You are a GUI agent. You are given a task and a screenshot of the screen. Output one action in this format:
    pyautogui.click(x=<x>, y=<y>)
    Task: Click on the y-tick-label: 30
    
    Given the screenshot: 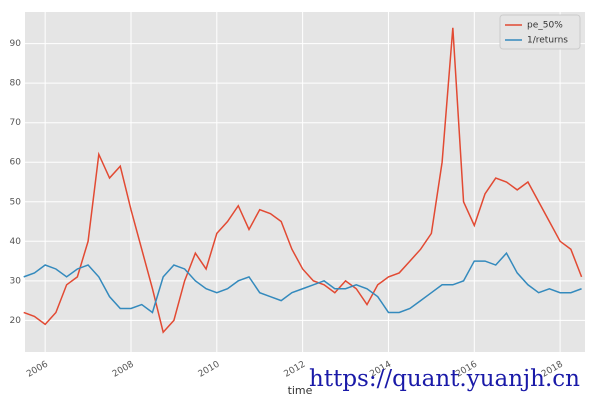 What is the action you would take?
    pyautogui.click(x=16, y=281)
    